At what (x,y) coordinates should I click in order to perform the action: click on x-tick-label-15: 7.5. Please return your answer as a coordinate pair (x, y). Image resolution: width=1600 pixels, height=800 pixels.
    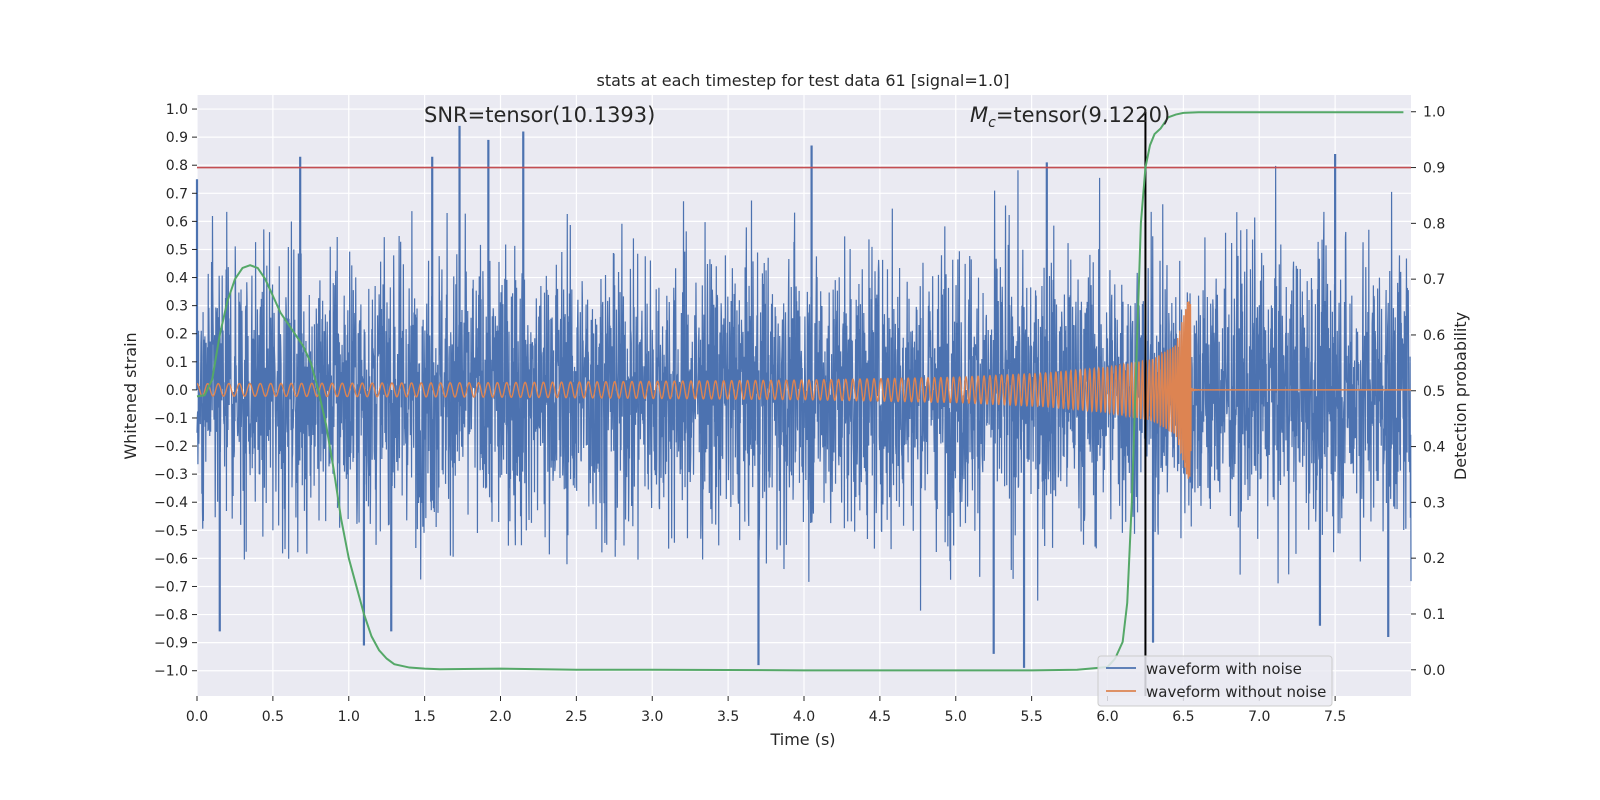
    Looking at the image, I should click on (1335, 717).